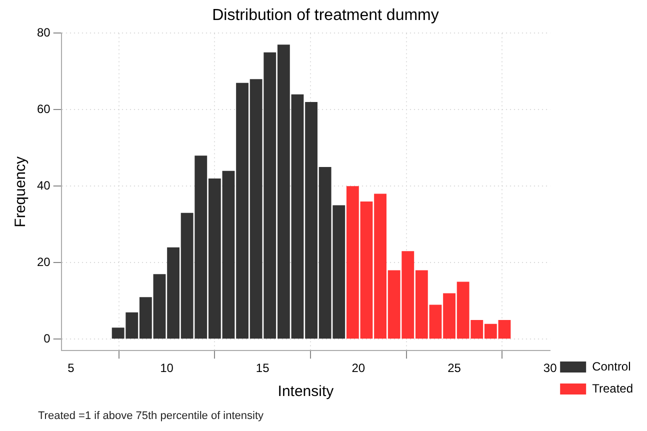 The width and height of the screenshot is (647, 431). I want to click on x-tick-label: 10, so click(167, 368).